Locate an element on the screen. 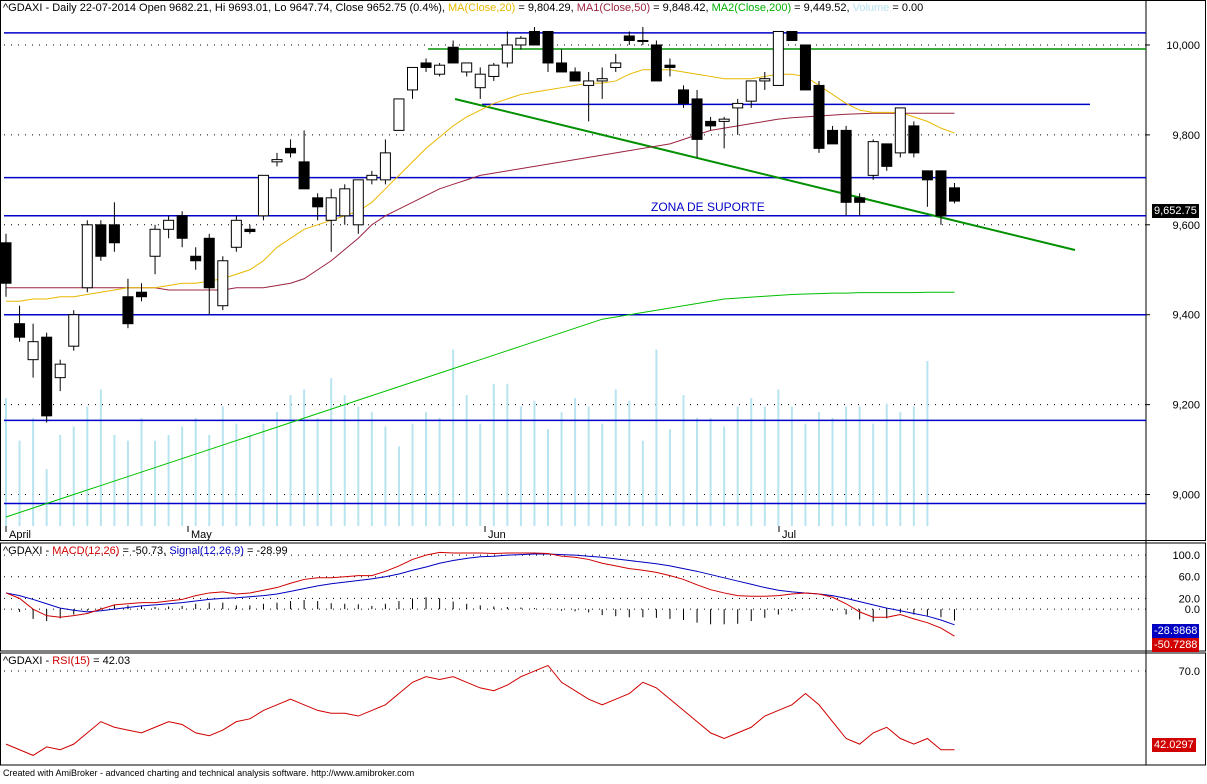 The height and width of the screenshot is (784, 1207). header-close: 9652.75 is located at coordinates (386, 8).